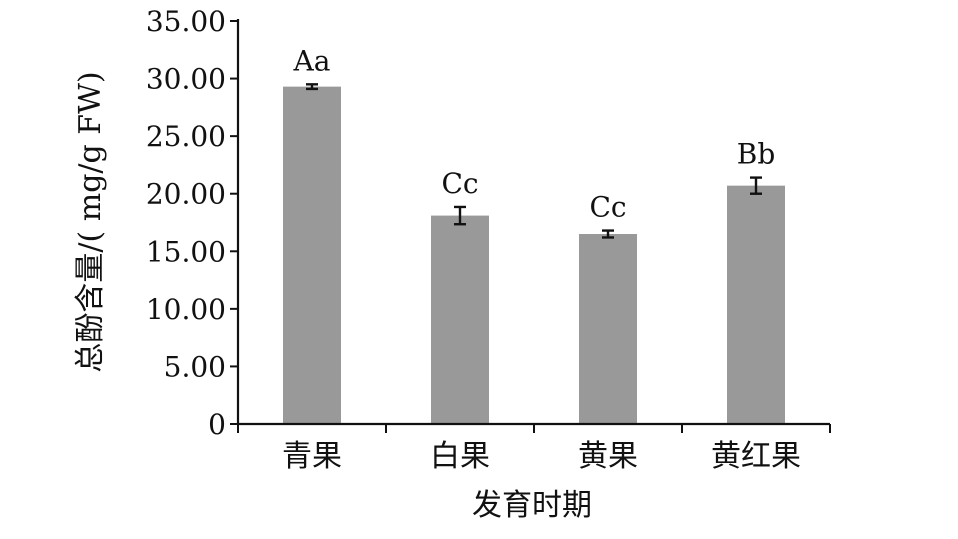 The width and height of the screenshot is (958, 539). What do you see at coordinates (186, 21) in the screenshot?
I see `y-tick-label: 35.00` at bounding box center [186, 21].